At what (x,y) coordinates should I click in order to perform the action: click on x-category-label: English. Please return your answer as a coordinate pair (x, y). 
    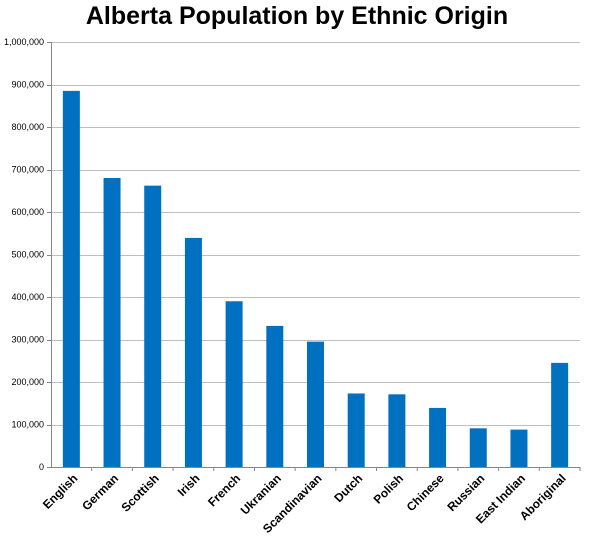
    Looking at the image, I should click on (60, 491).